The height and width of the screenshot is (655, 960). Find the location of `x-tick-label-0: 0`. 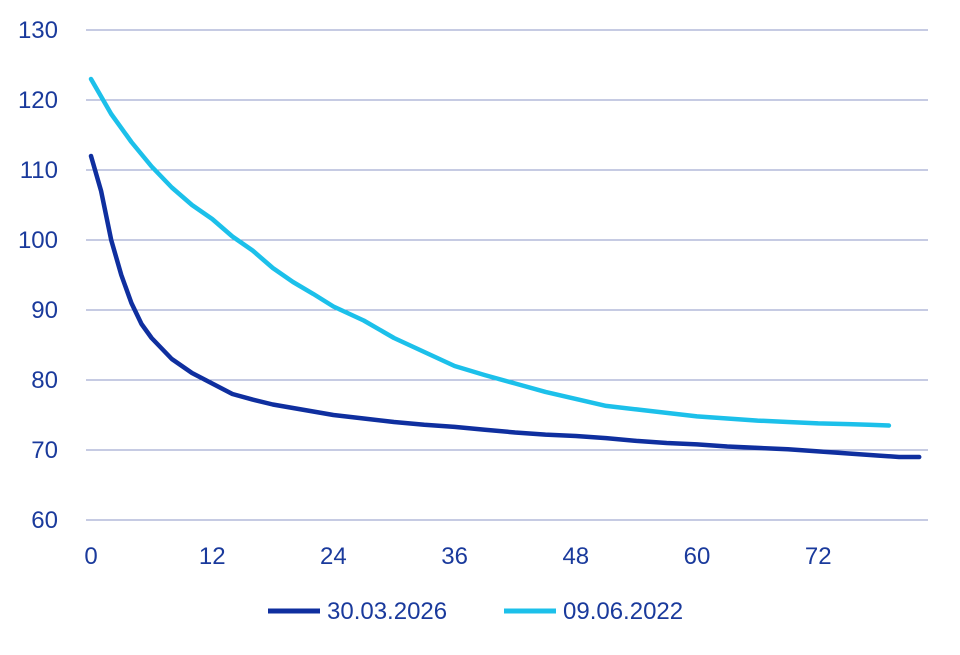

x-tick-label-0: 0 is located at coordinates (90, 556).